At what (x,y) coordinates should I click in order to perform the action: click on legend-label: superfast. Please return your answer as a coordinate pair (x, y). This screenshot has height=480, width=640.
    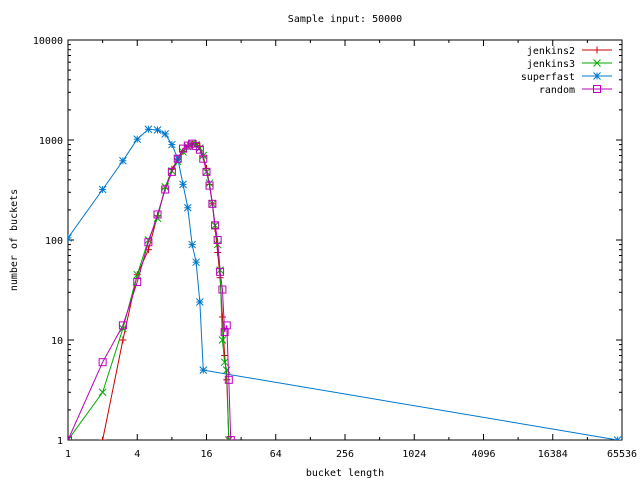
    Looking at the image, I should click on (548, 77).